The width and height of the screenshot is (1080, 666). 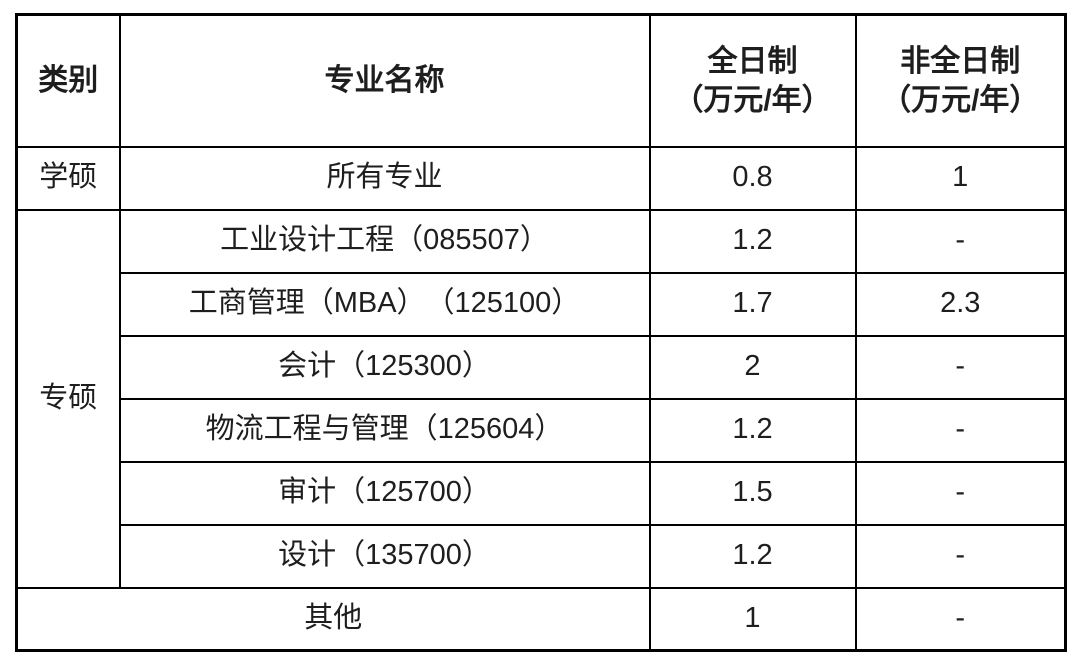 I want to click on category-cell-zhuanshuo: 专硕, so click(x=68, y=398).